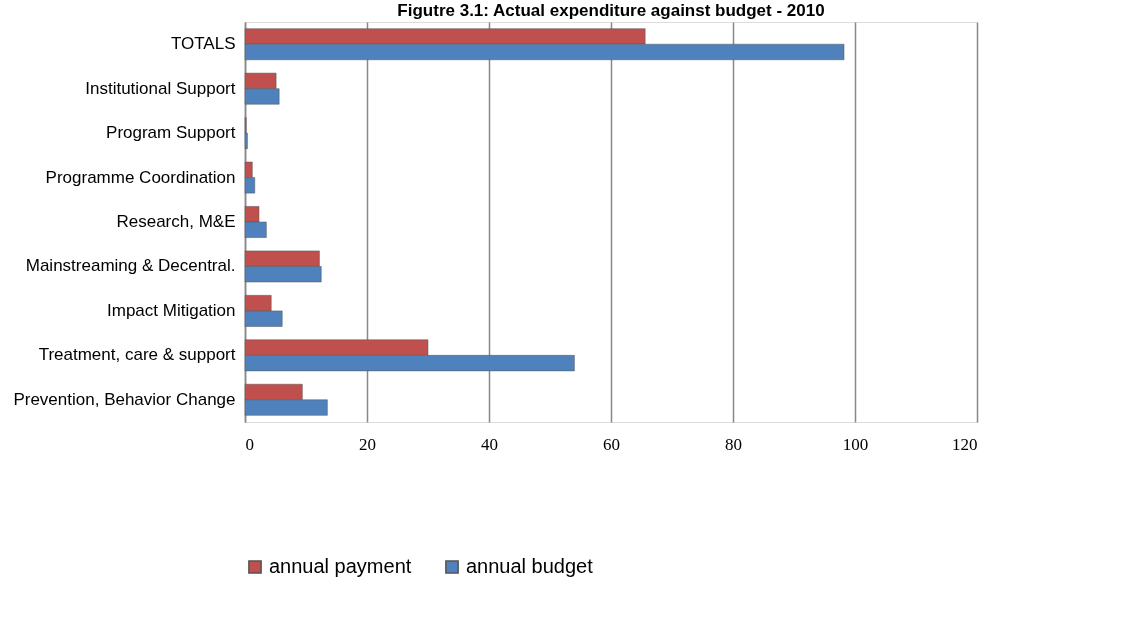 This screenshot has width=1125, height=618. Describe the element at coordinates (137, 355) in the screenshot. I see `y-tick-label: Treatment, care & support` at that location.